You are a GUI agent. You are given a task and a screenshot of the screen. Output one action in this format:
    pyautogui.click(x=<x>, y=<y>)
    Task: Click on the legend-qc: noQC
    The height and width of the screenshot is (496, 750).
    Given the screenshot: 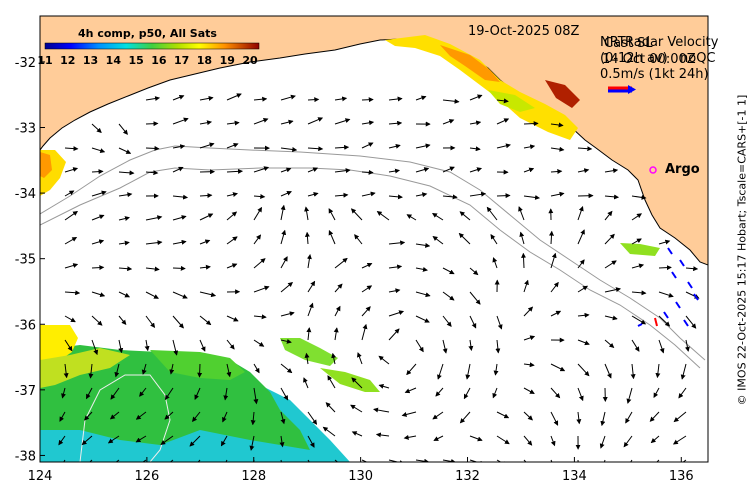 What is the action you would take?
    pyautogui.click(x=698, y=58)
    